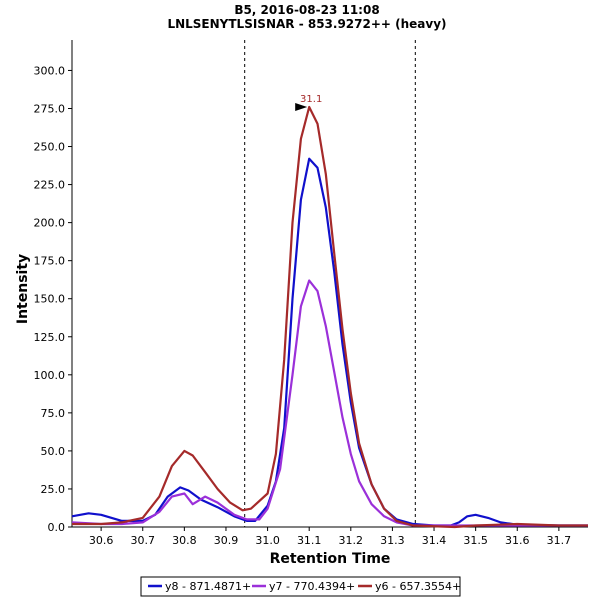 This screenshot has height=600, width=600. What do you see at coordinates (418, 586) in the screenshot?
I see `legend-label: y6 - 657.3554+` at bounding box center [418, 586].